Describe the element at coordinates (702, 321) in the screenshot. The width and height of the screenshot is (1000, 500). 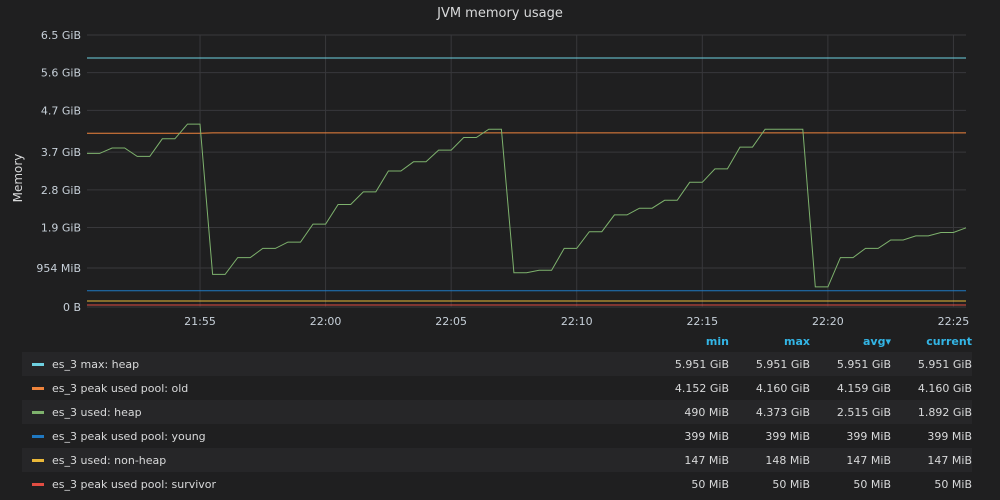
I see `x-tick-label: 22:15` at that location.